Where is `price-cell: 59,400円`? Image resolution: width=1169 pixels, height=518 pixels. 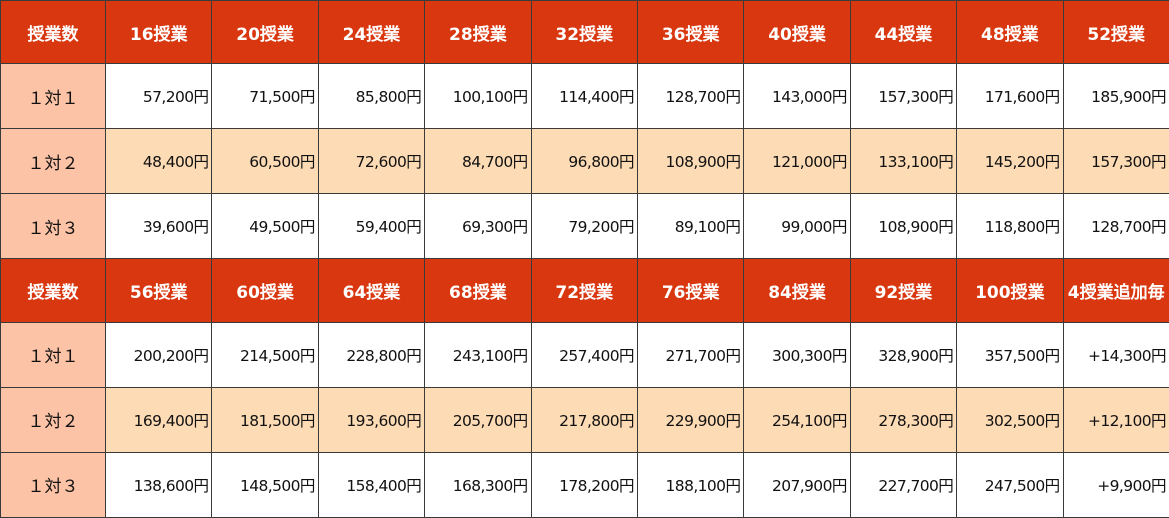 price-cell: 59,400円 is located at coordinates (371, 226).